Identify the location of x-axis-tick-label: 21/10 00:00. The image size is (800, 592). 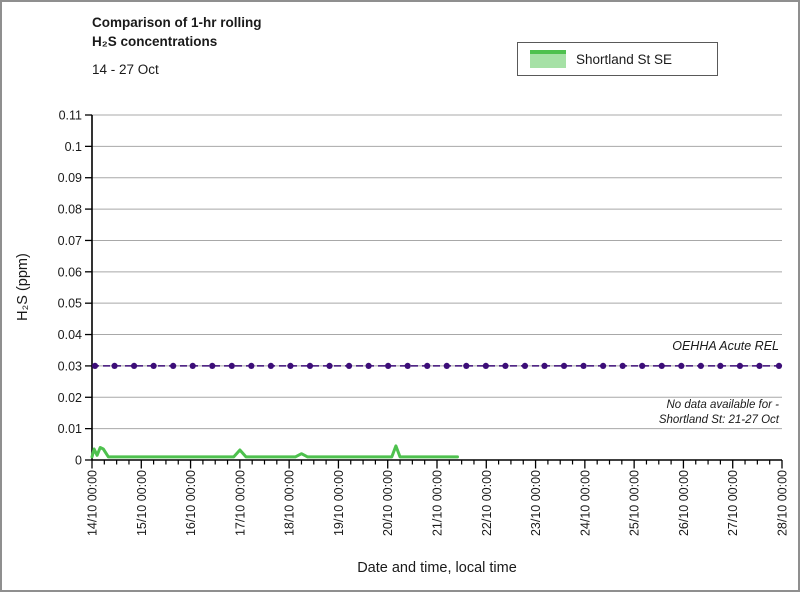
(438, 503).